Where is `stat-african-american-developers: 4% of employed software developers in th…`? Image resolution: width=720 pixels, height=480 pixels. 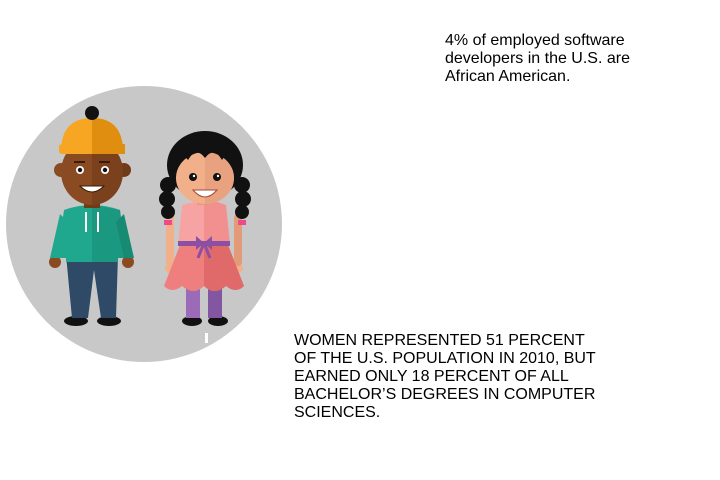 stat-african-american-developers: 4% of employed software developers in th… is located at coordinates (537, 58).